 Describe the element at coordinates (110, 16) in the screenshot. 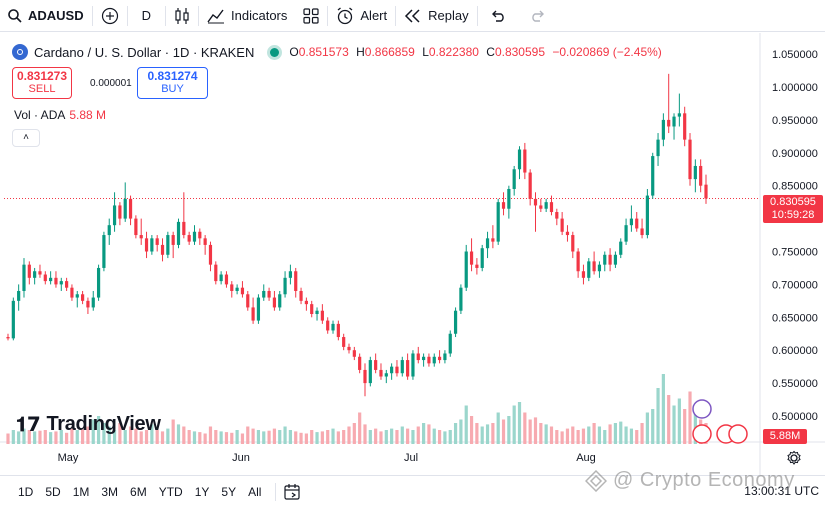

I see `compare-button` at that location.